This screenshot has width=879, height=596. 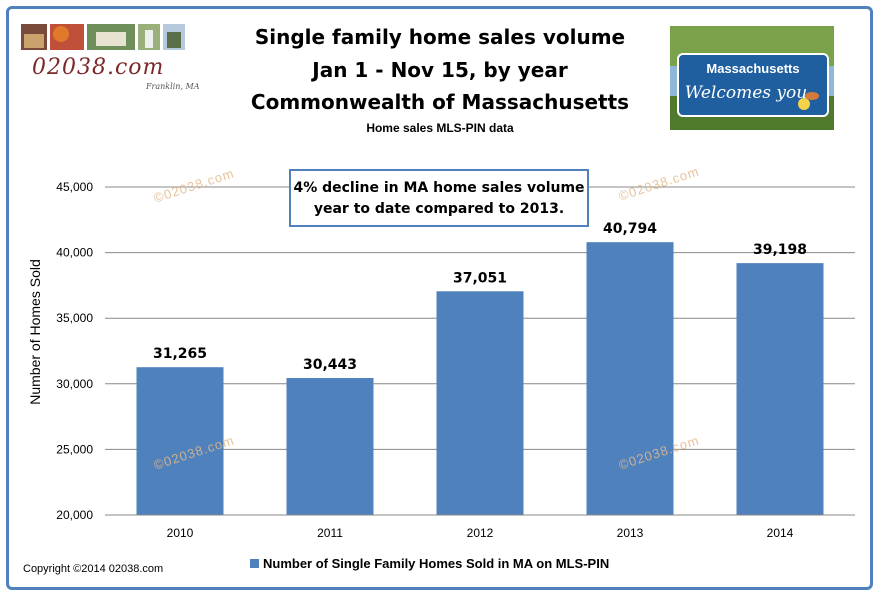 What do you see at coordinates (630, 378) in the screenshot?
I see `bar-2013` at bounding box center [630, 378].